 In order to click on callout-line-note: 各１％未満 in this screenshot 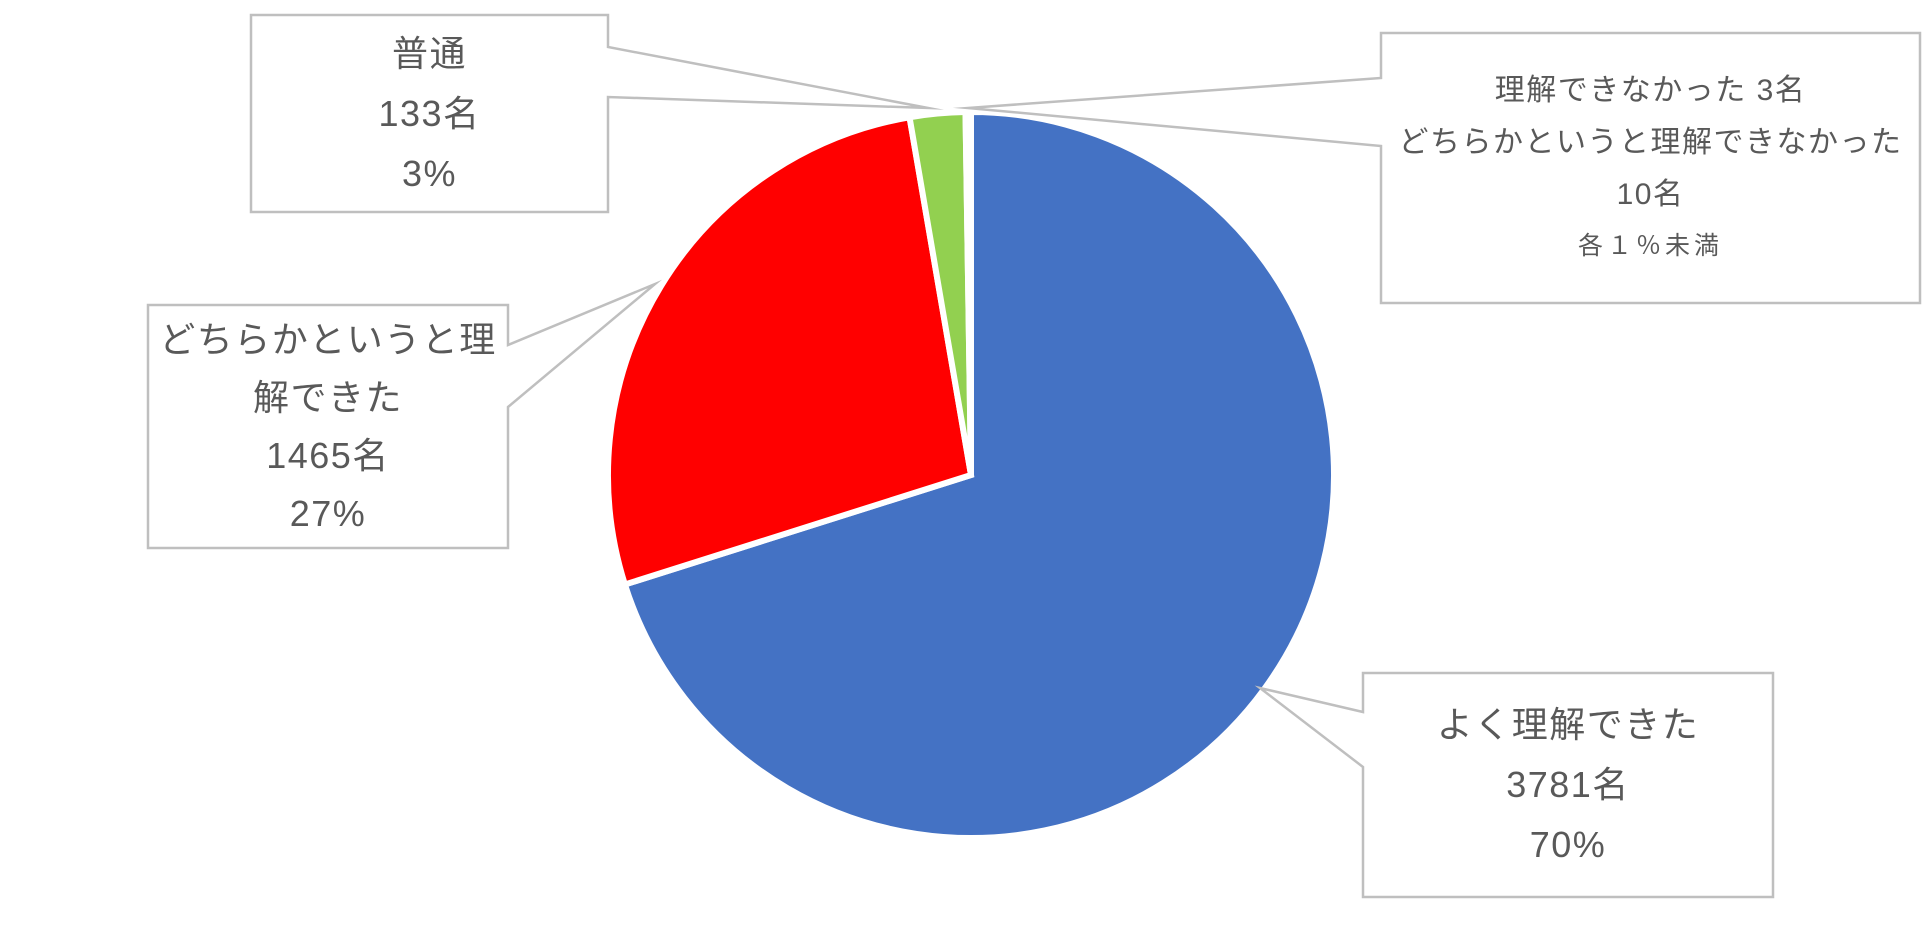, I will do `click(1650, 246)`.